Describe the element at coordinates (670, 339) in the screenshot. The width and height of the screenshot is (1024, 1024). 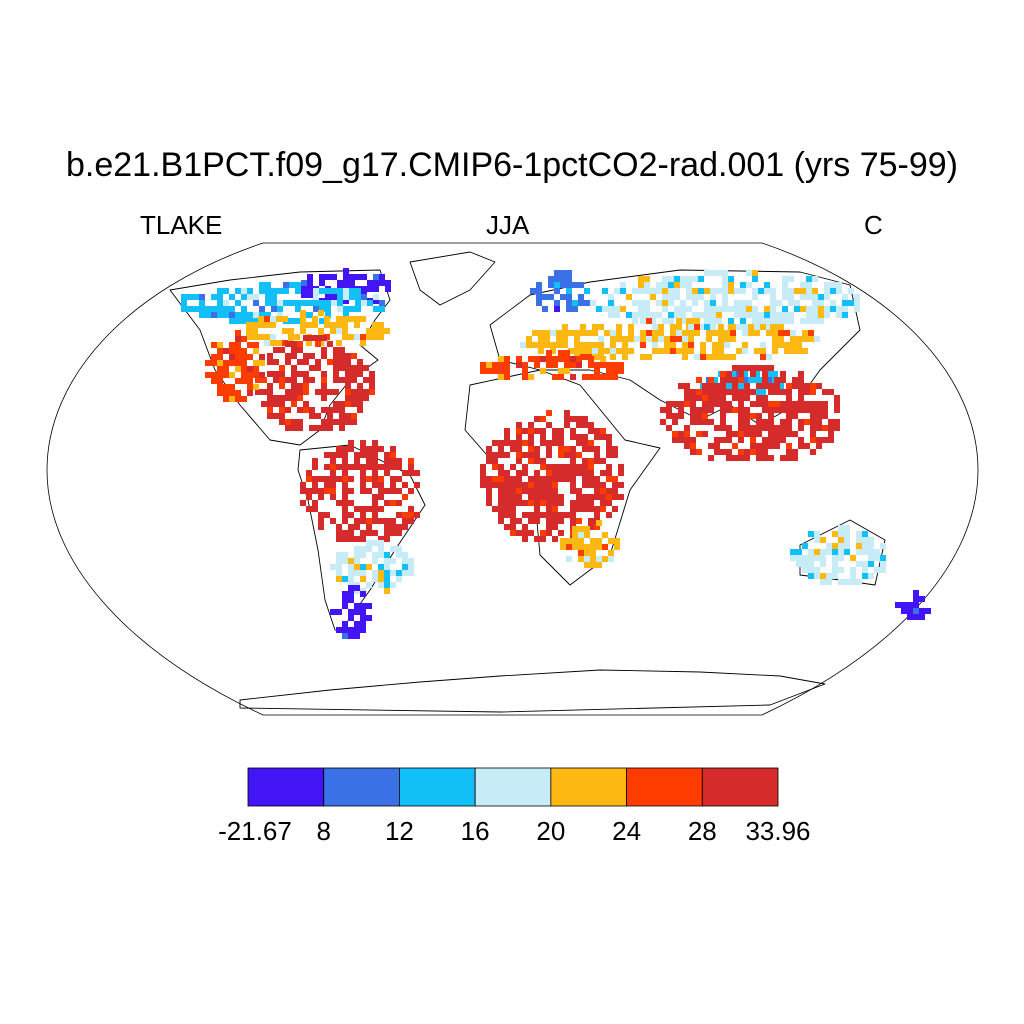
I see `region-central-eurasia` at that location.